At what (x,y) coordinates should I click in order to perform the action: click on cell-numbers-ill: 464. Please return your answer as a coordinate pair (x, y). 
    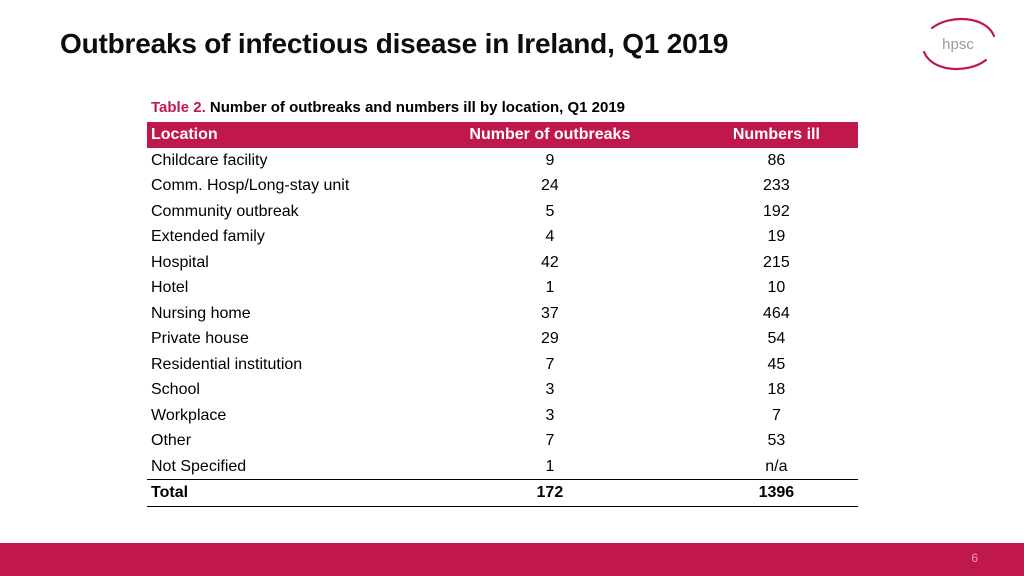
    Looking at the image, I should click on (776, 313).